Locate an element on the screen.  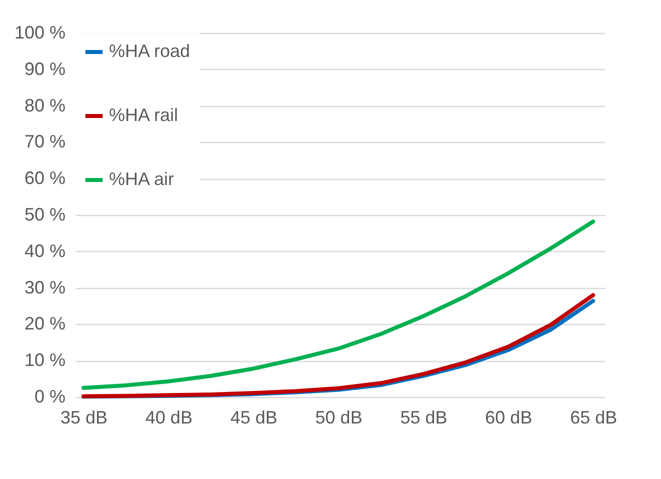
y-tick-label: 40 % is located at coordinates (45, 250).